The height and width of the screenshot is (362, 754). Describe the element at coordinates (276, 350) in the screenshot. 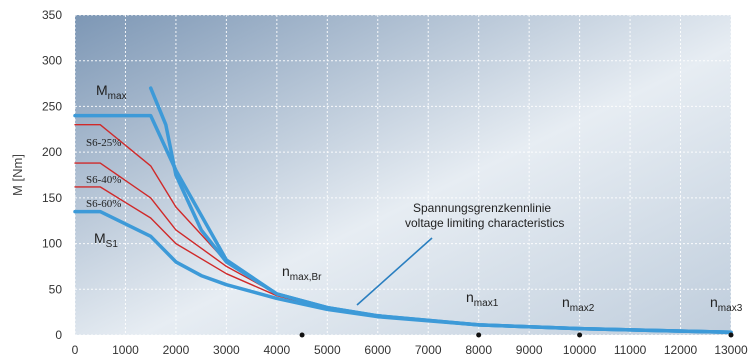

I see `x-tick-label-4: 4000` at that location.